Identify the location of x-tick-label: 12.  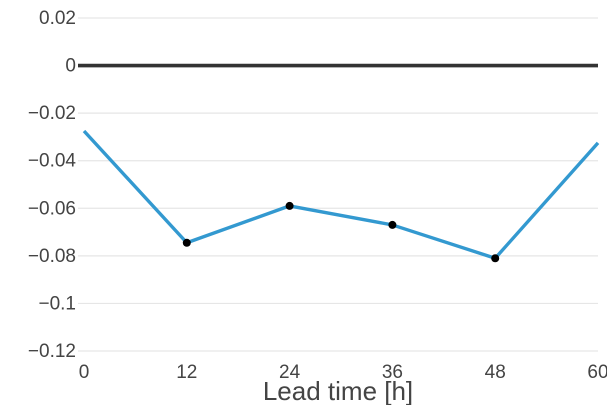
(186, 372).